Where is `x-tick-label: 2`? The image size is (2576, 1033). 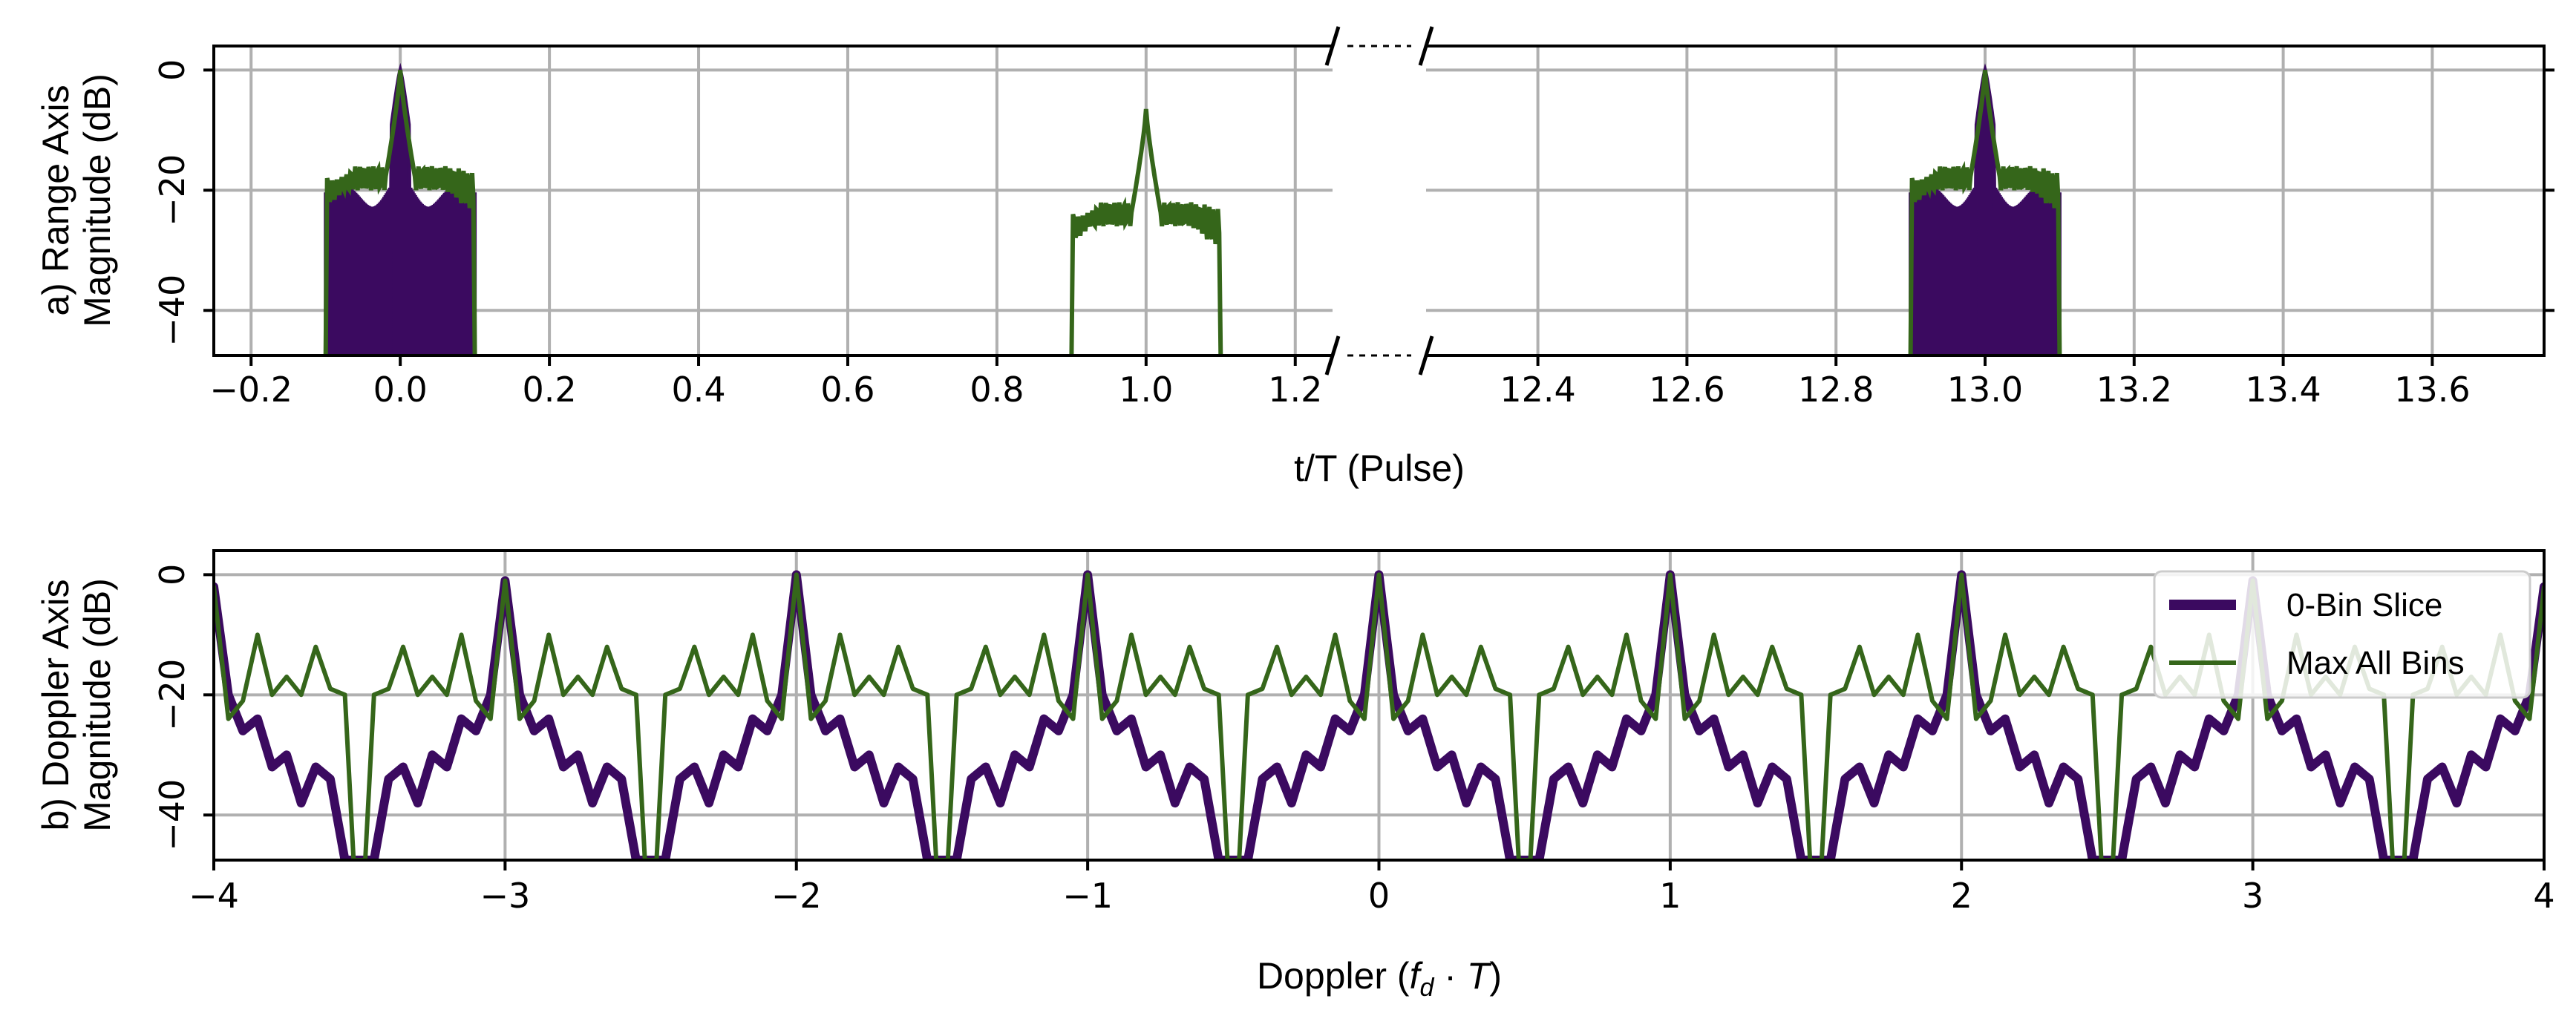 x-tick-label: 2 is located at coordinates (1961, 896).